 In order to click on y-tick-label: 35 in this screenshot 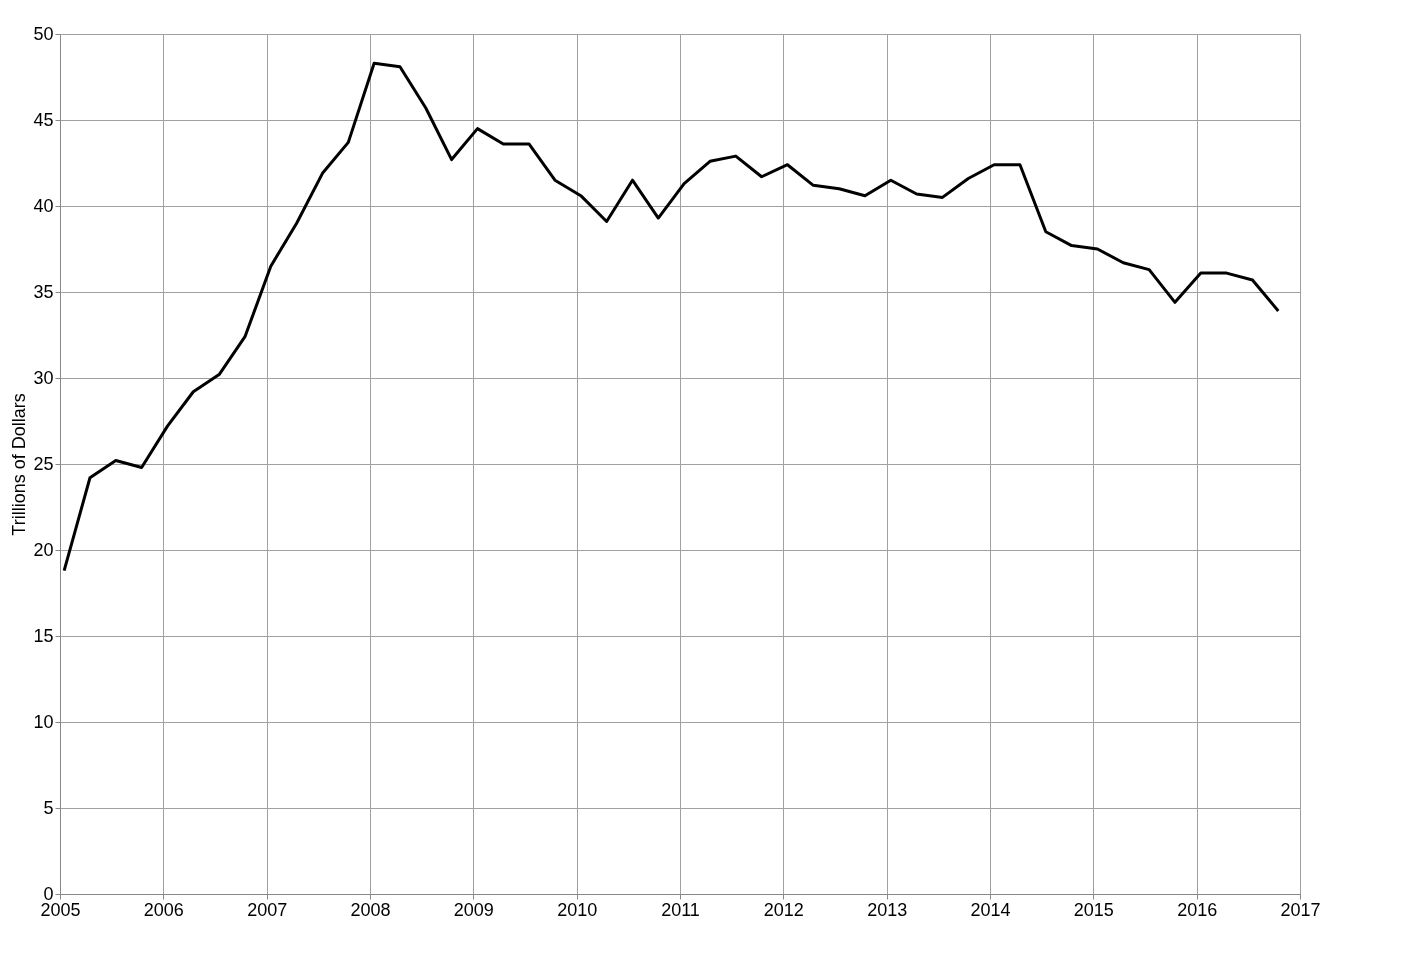, I will do `click(43, 291)`.